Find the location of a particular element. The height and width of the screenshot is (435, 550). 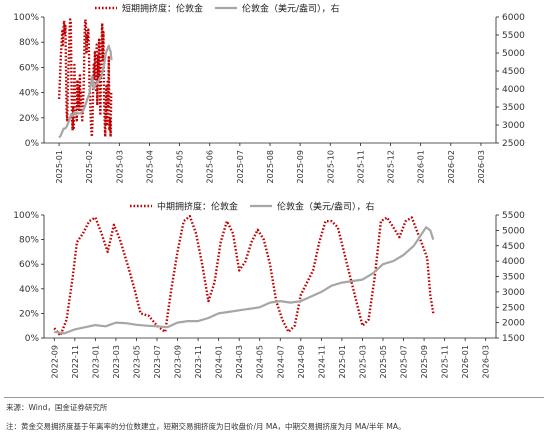

series-gold-line is located at coordinates (85, 91).